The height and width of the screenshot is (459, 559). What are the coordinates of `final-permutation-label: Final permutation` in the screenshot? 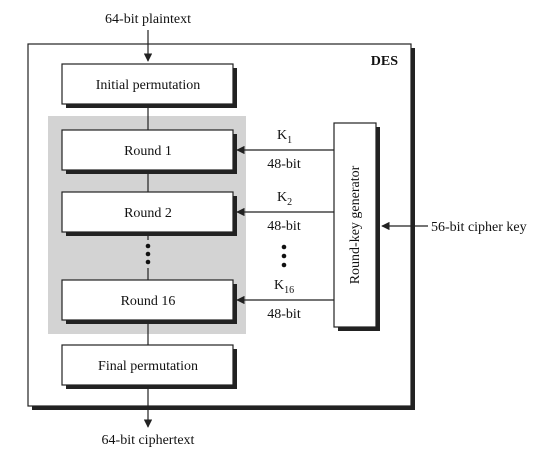 It's located at (148, 366).